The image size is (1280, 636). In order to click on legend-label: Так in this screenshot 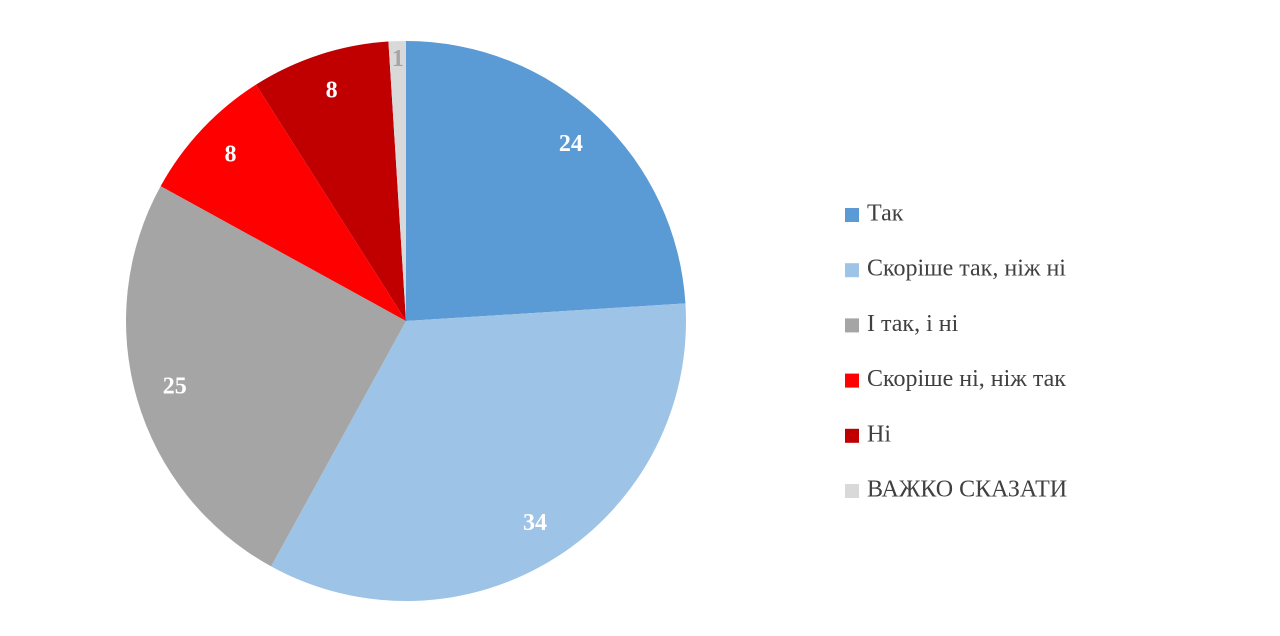, I will do `click(885, 214)`.